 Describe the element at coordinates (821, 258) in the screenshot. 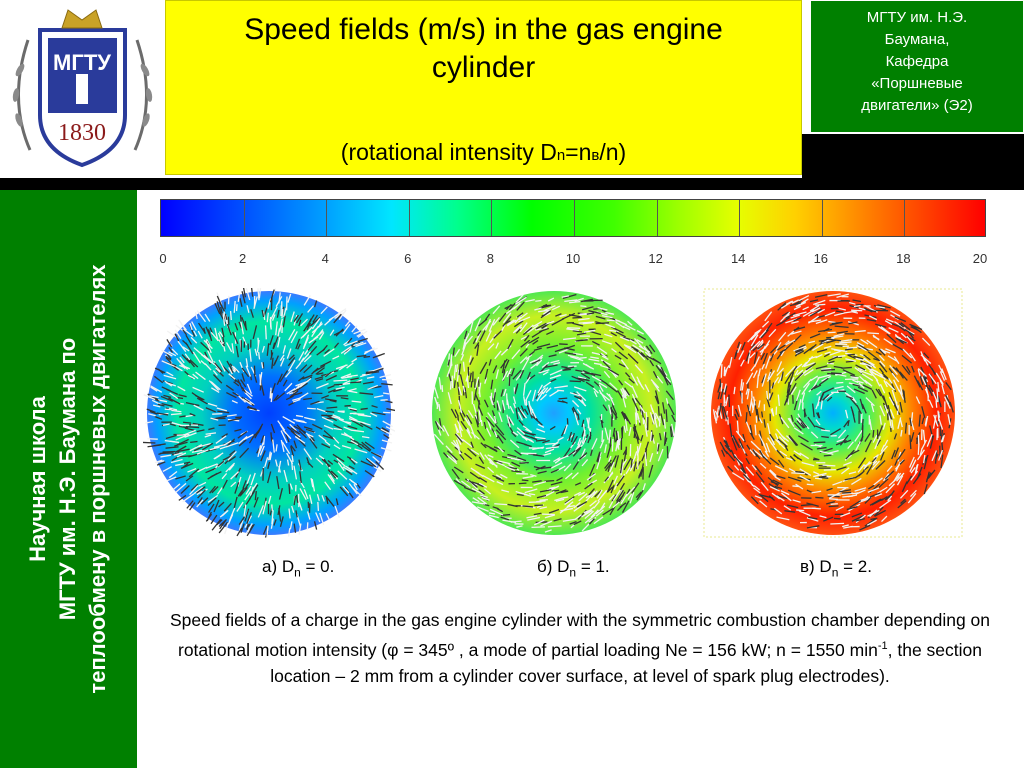

I see `colorbar-tick-label: 16` at that location.